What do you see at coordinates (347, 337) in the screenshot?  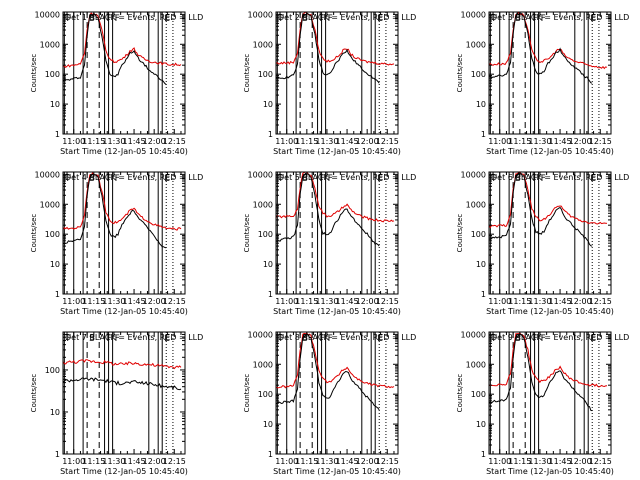 I see `panel-title: Det 8 BLACK = Events, RED = LLD` at bounding box center [347, 337].